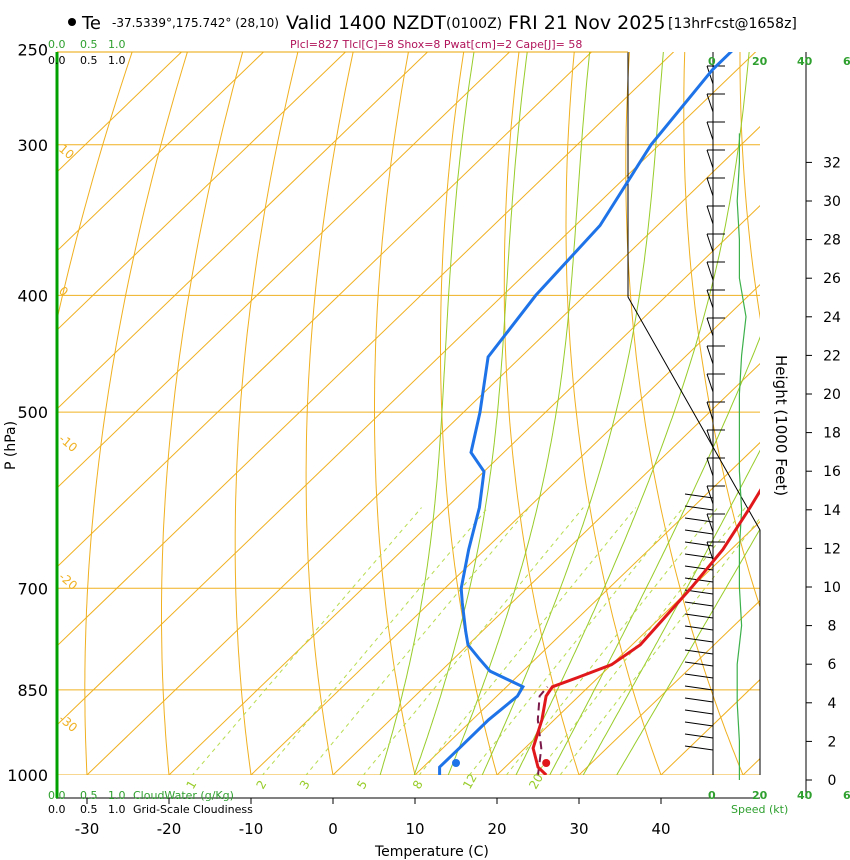 Image resolution: width=850 pixels, height=860 pixels. Describe the element at coordinates (117, 809) in the screenshot. I see `cloudiness-scale-bottom-2: 1.0` at that location.